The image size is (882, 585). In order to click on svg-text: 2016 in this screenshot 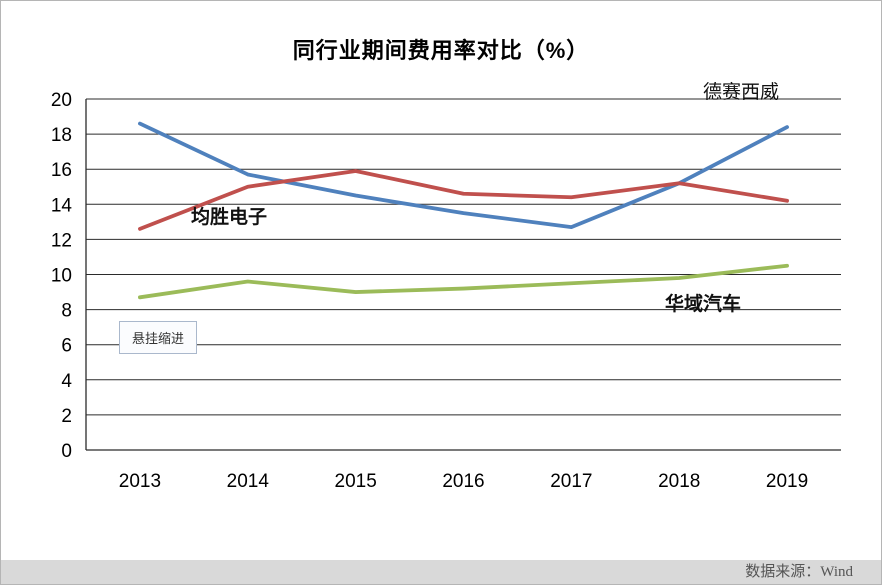, I will do `click(463, 481)`.